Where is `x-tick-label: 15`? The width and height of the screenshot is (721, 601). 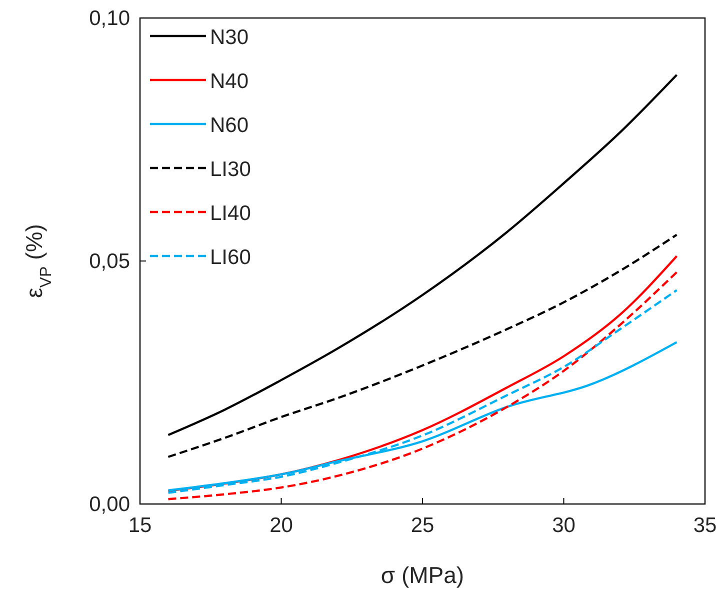 x-tick-label: 15 is located at coordinates (140, 525).